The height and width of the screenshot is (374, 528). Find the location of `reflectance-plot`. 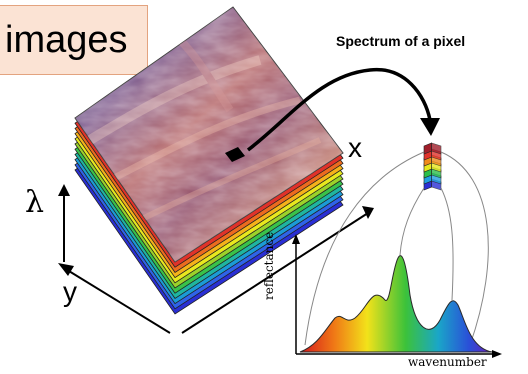

reflectance-plot is located at coordinates (397, 296).